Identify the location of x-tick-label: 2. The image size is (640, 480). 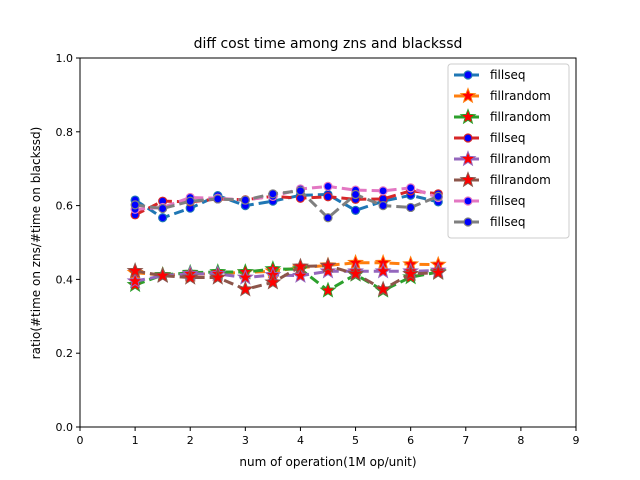
(190, 440).